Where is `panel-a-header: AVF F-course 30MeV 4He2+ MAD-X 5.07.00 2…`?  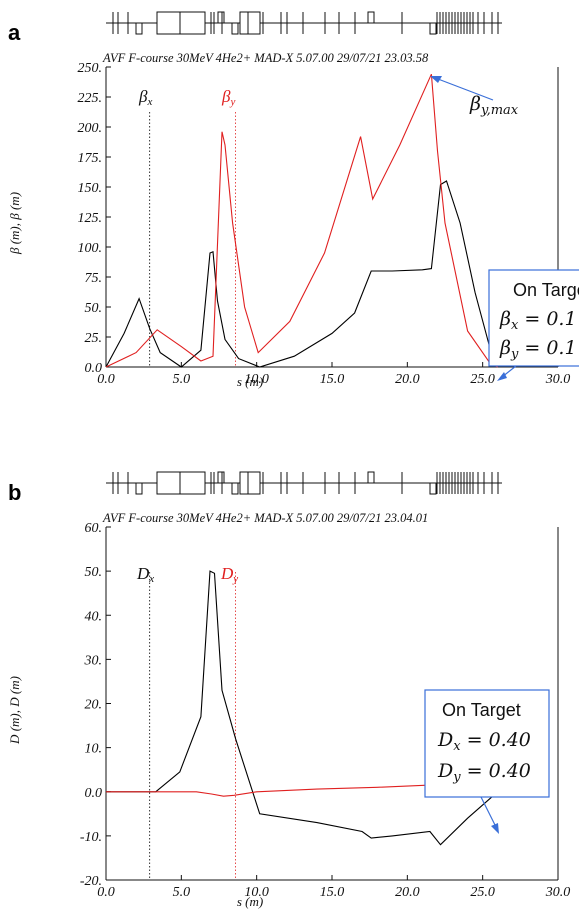 panel-a-header: AVF F-course 30MeV 4He2+ MAD-X 5.07.00 2… is located at coordinates (265, 58).